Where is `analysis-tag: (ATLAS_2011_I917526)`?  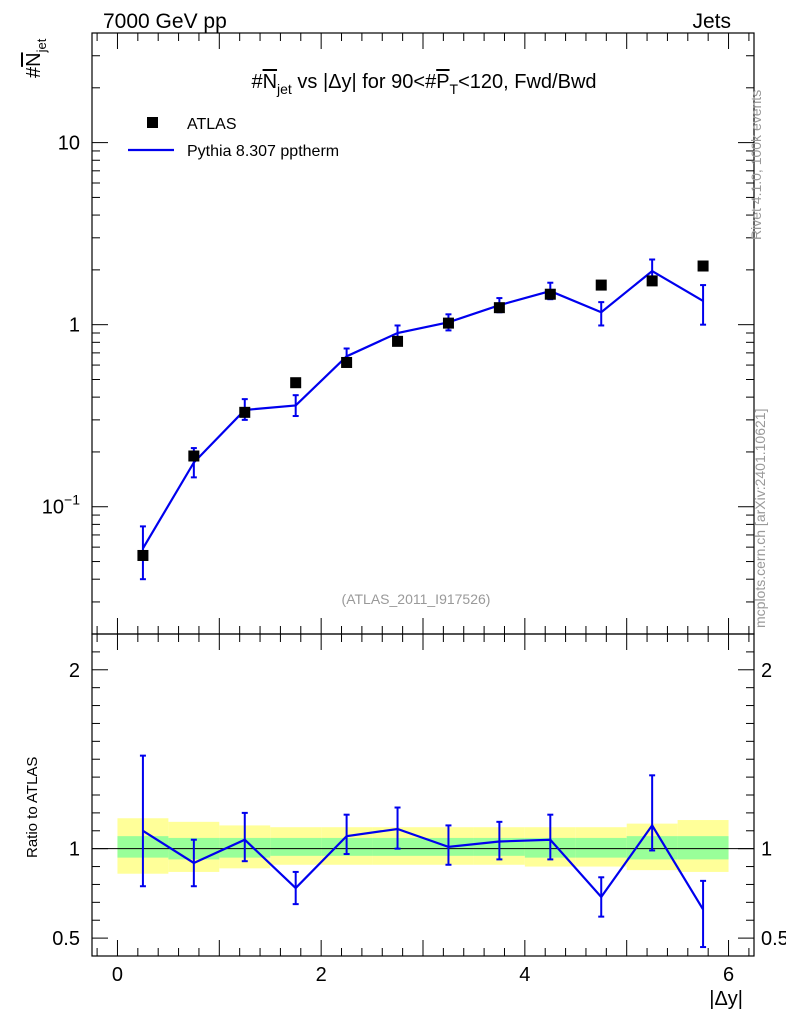
analysis-tag: (ATLAS_2011_I917526) is located at coordinates (416, 599).